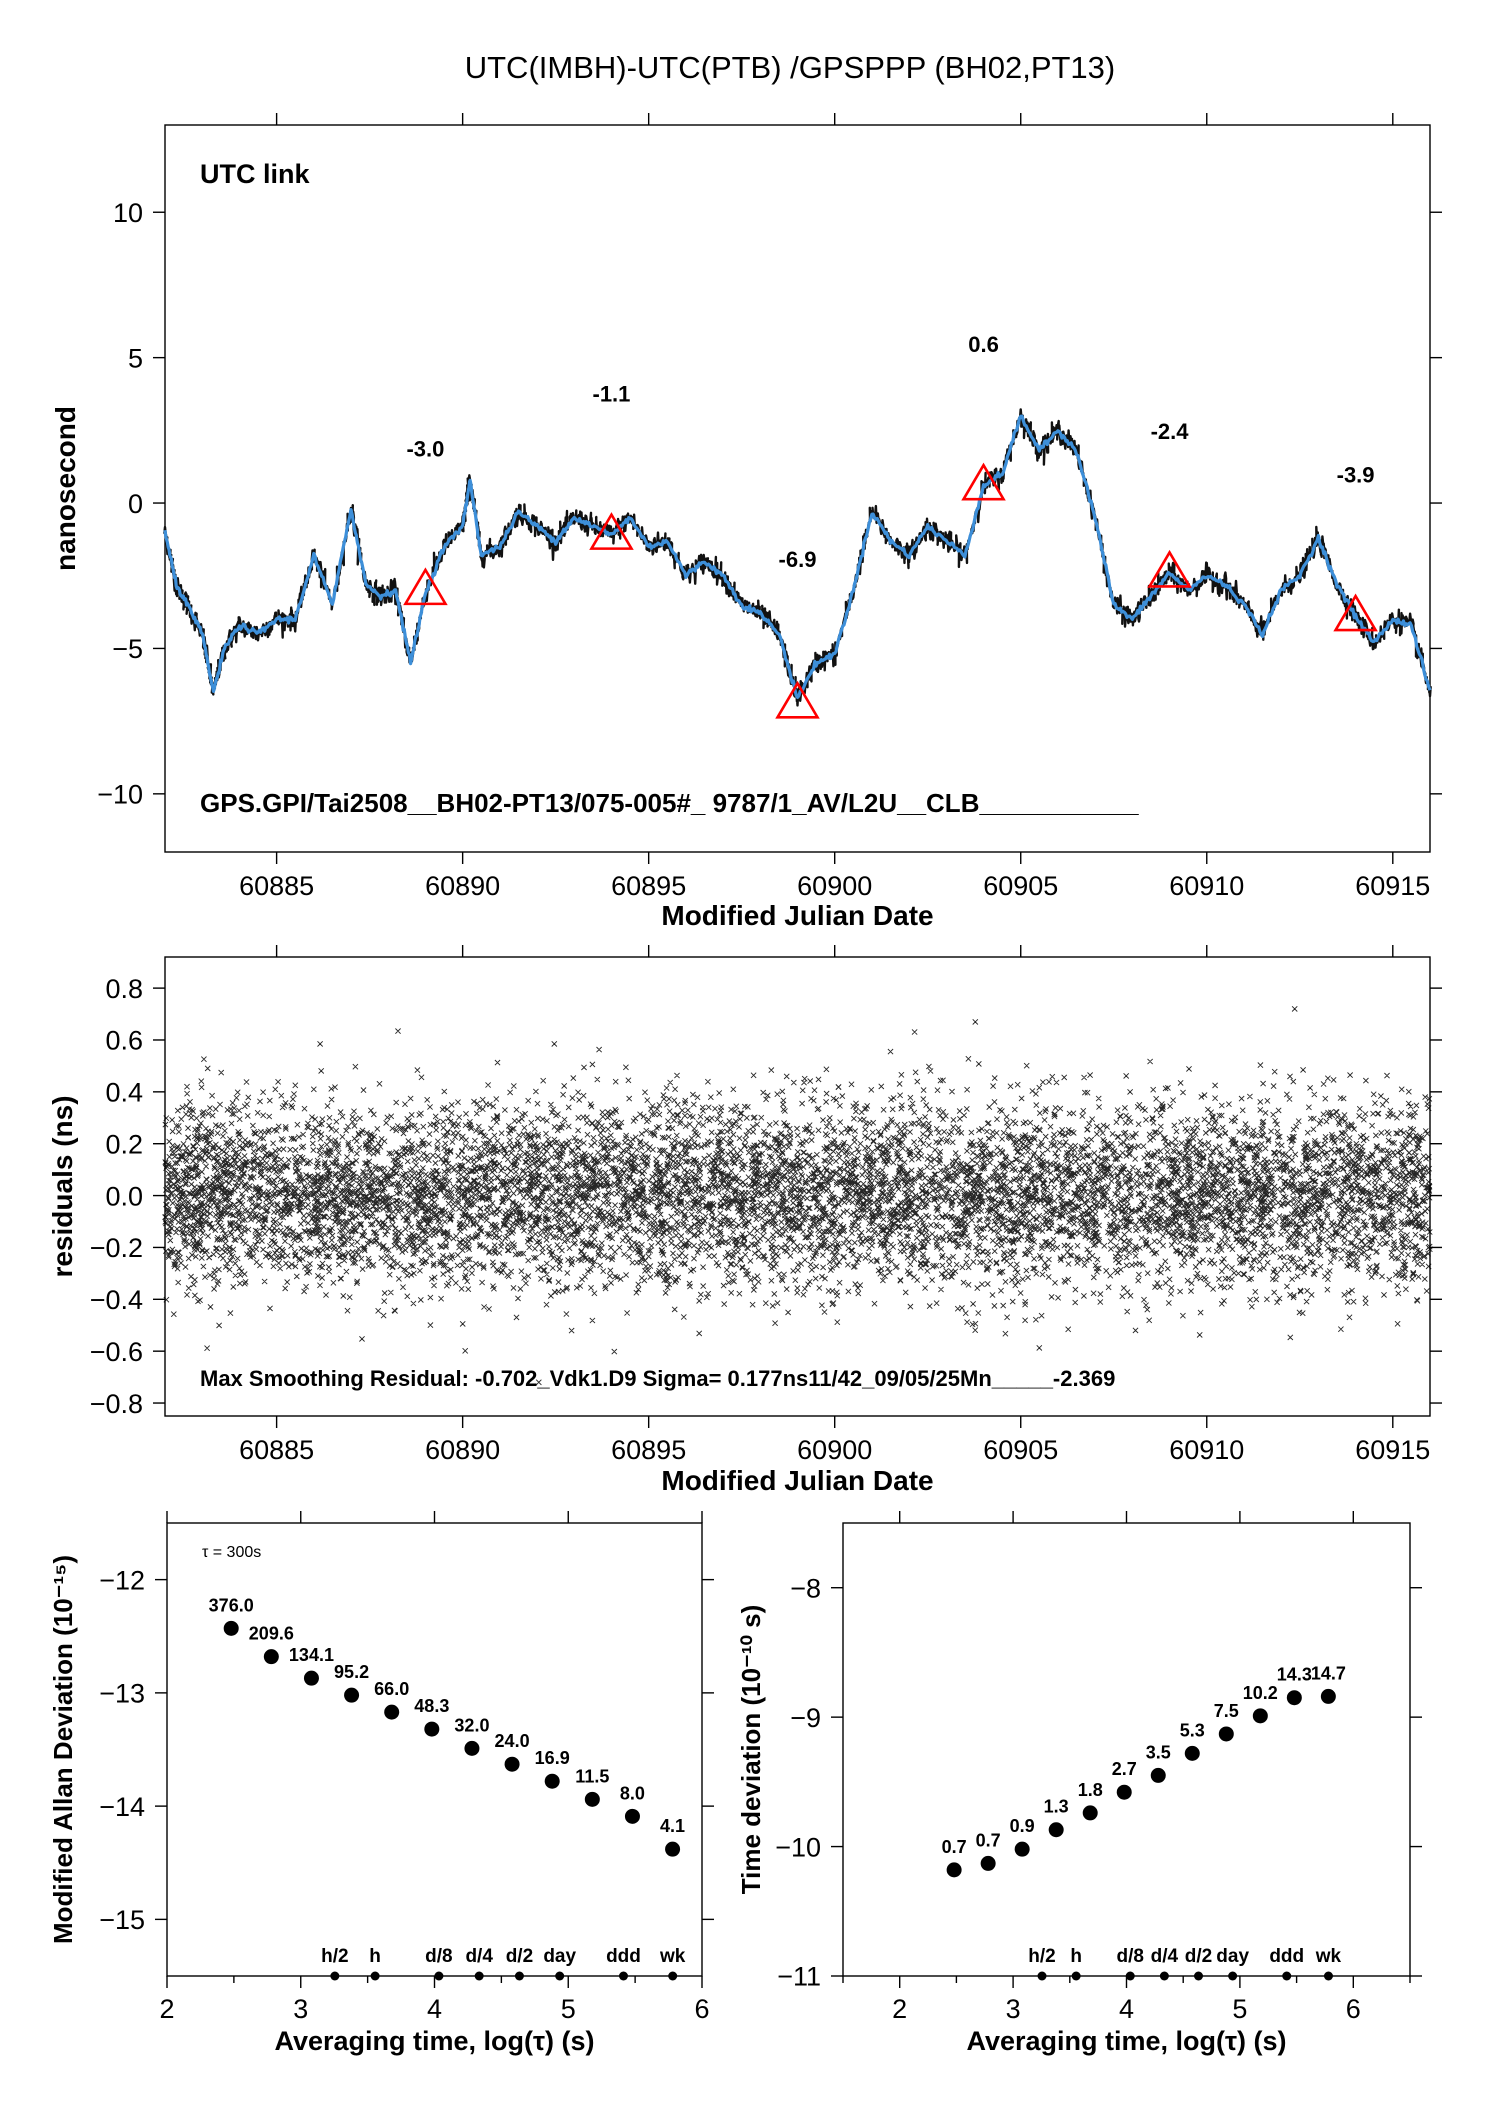 This screenshot has width=1488, height=2105. Describe the element at coordinates (1239, 2009) in the screenshot. I see `x-tick-label: 5` at that location.